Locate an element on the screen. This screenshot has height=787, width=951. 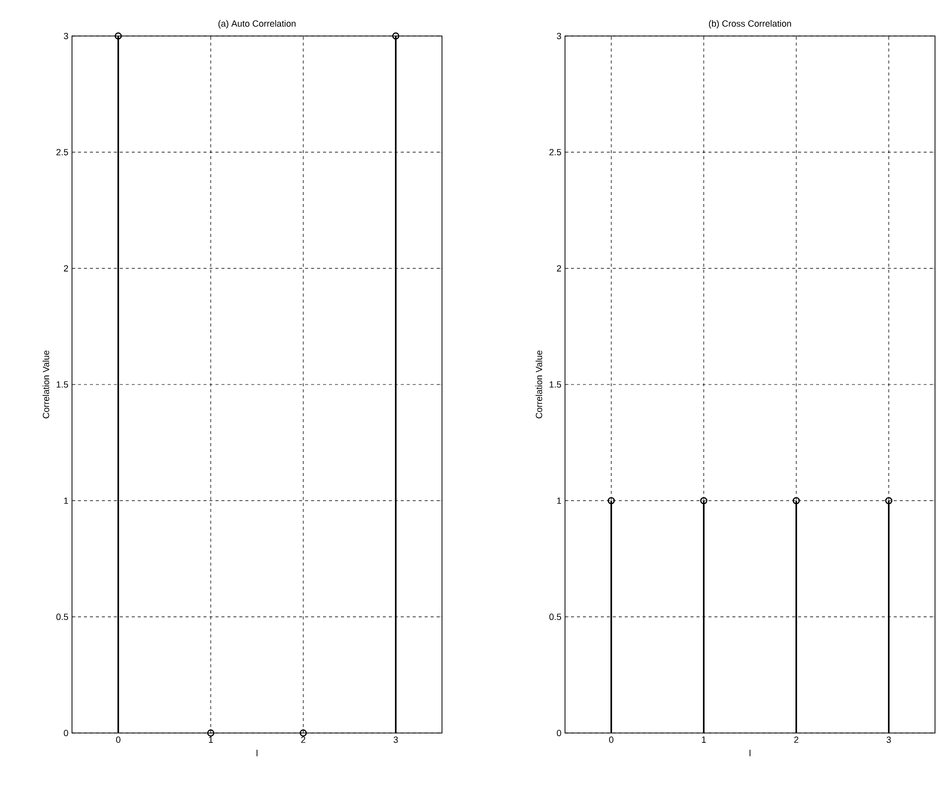
x-axis-title: l is located at coordinates (257, 753).